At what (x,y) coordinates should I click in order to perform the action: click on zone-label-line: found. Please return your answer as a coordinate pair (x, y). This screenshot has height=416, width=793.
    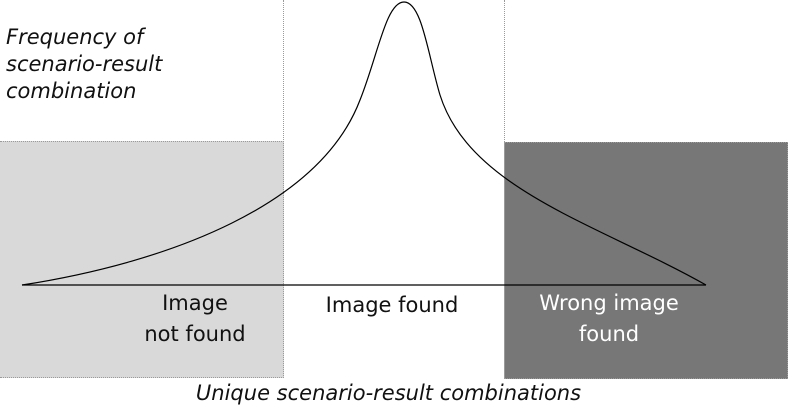
    Looking at the image, I should click on (609, 334).